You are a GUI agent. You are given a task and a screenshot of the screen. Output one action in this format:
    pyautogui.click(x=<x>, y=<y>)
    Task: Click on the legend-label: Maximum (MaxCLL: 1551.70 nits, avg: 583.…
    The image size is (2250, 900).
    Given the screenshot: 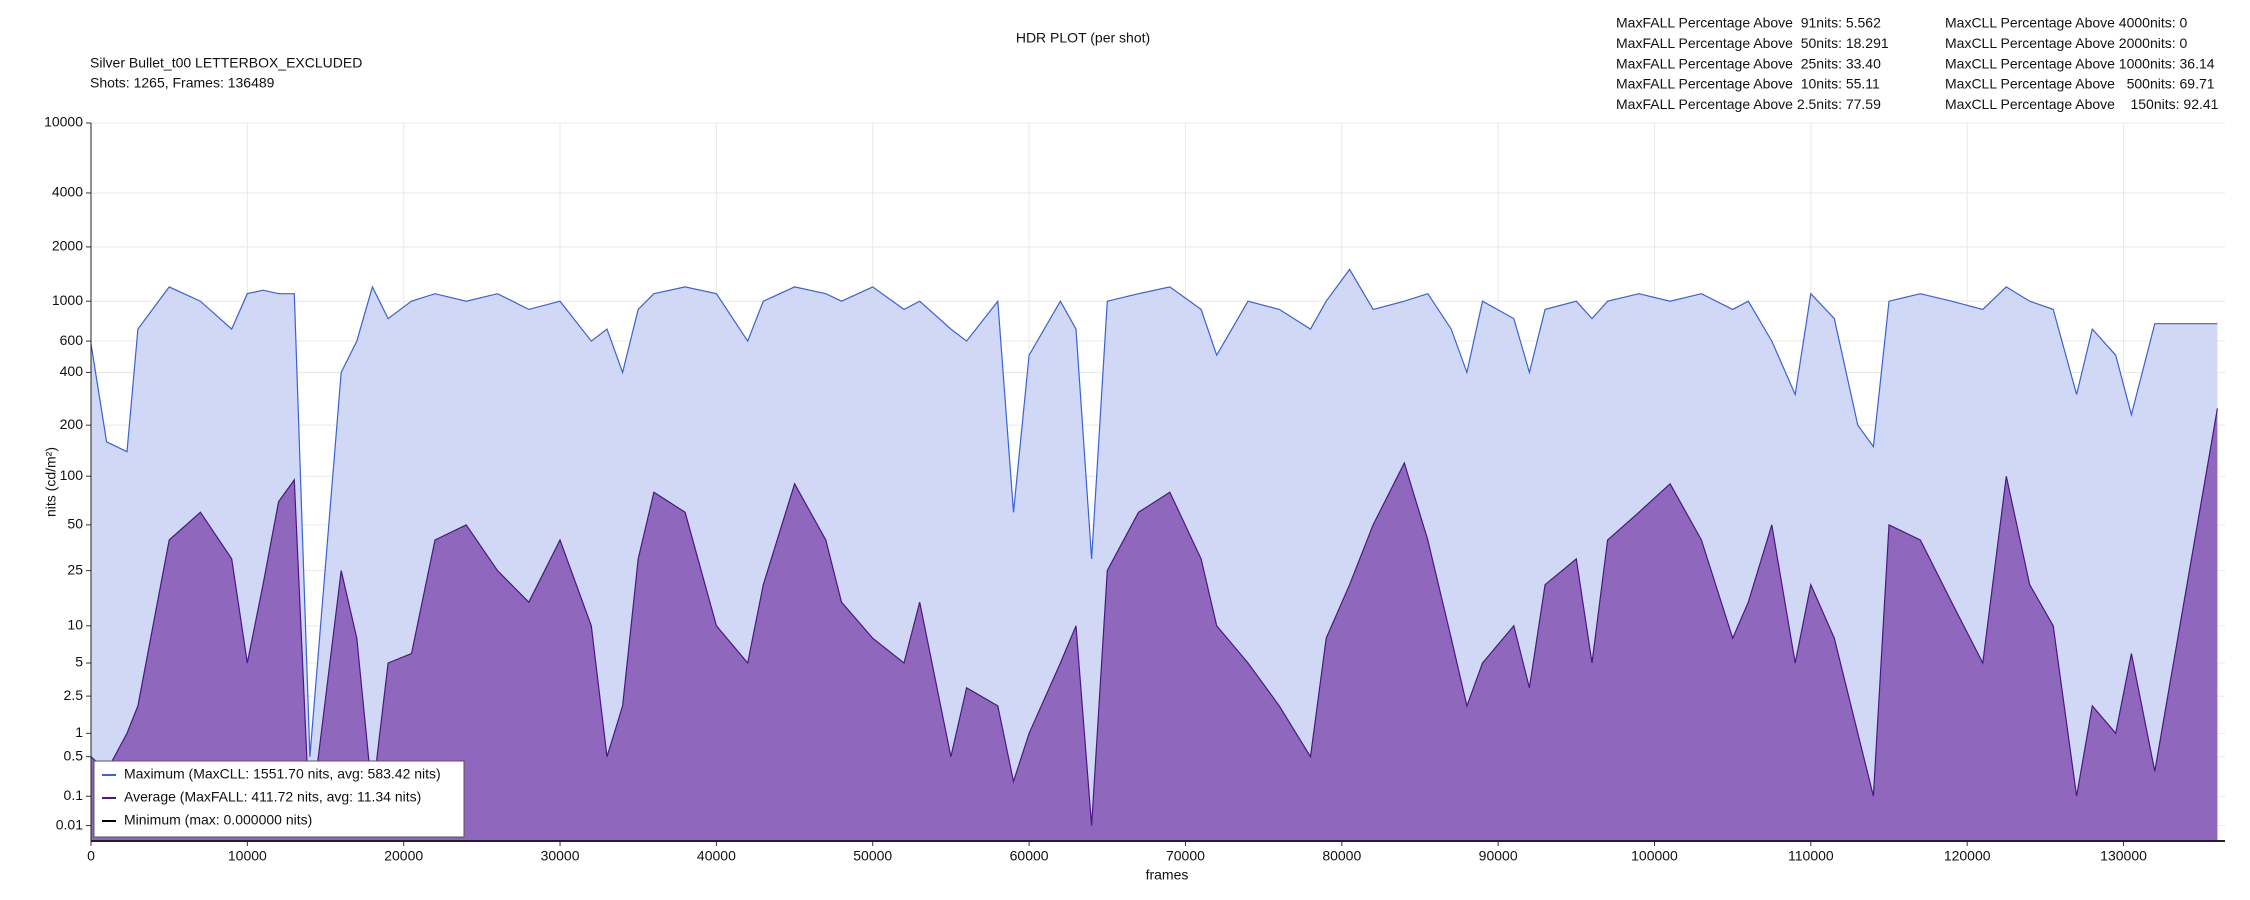 What is the action you would take?
    pyautogui.click(x=282, y=774)
    